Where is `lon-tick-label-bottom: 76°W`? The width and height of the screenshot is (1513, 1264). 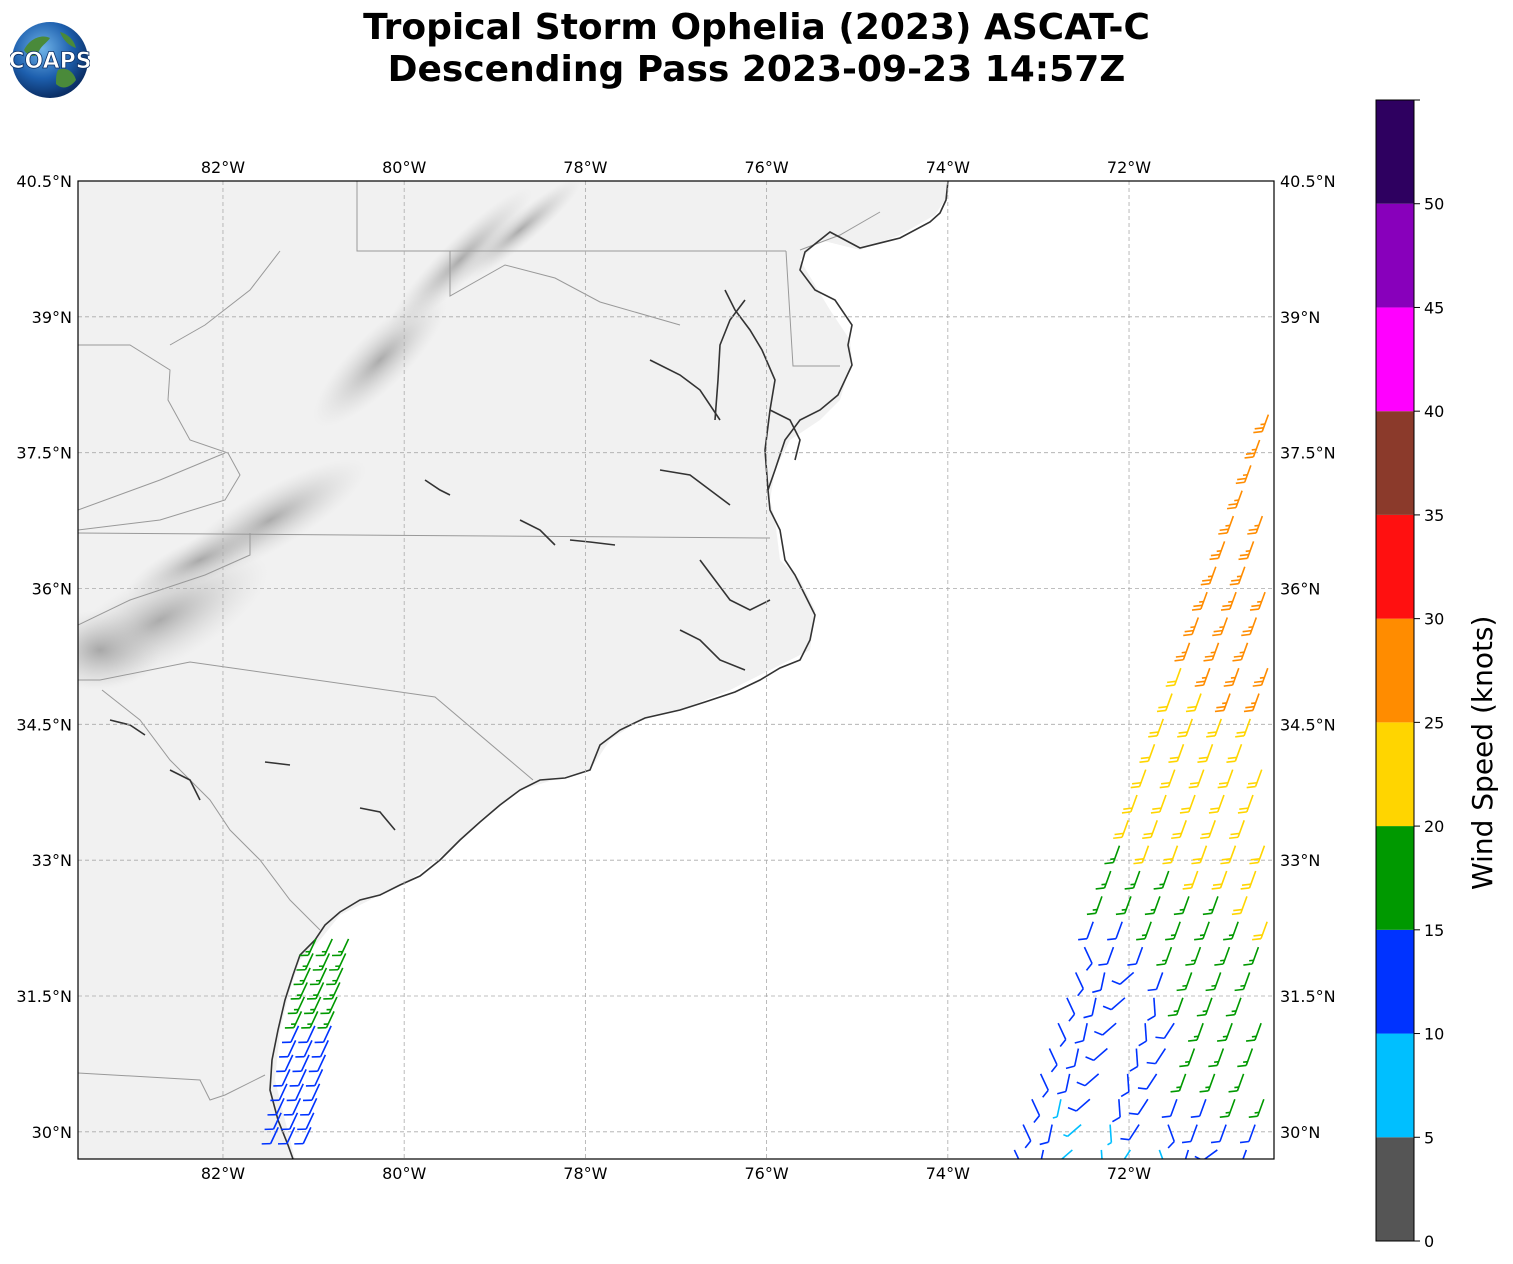
lon-tick-label-bottom: 76°W is located at coordinates (767, 1173).